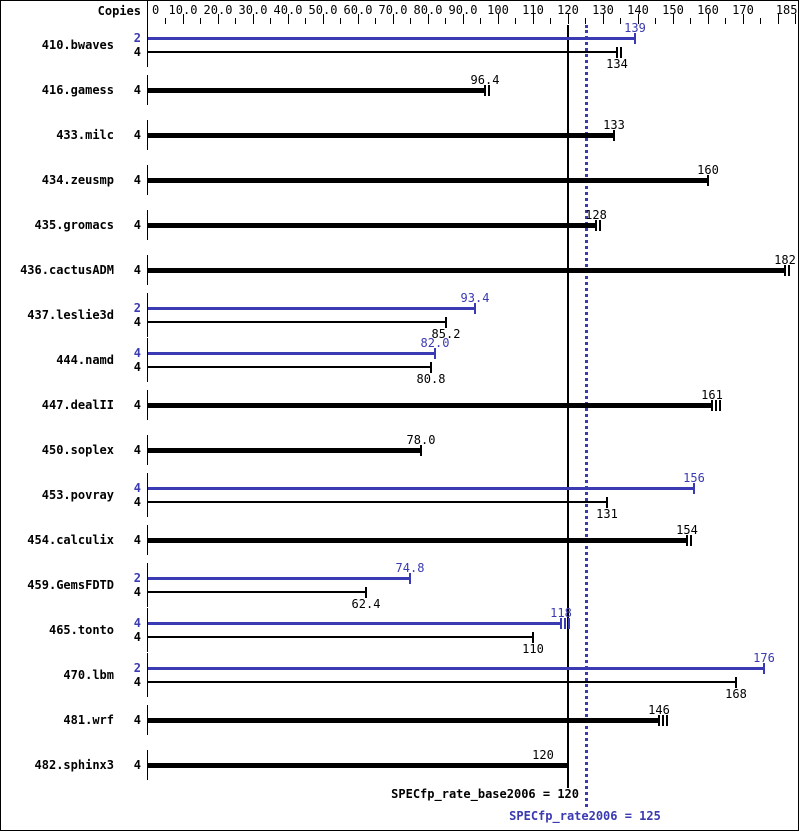 The width and height of the screenshot is (799, 831). I want to click on benchmark-label: 450.soplex, so click(77, 450).